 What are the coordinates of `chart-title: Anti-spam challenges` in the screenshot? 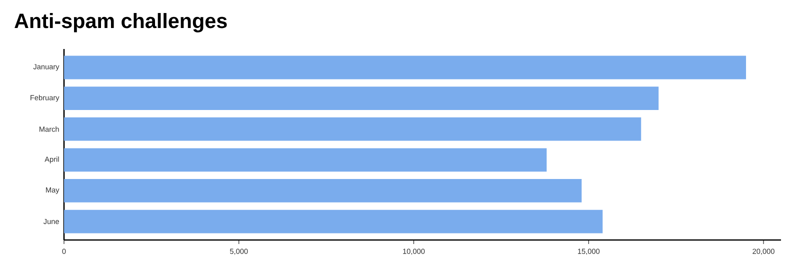 It's located at (120, 22).